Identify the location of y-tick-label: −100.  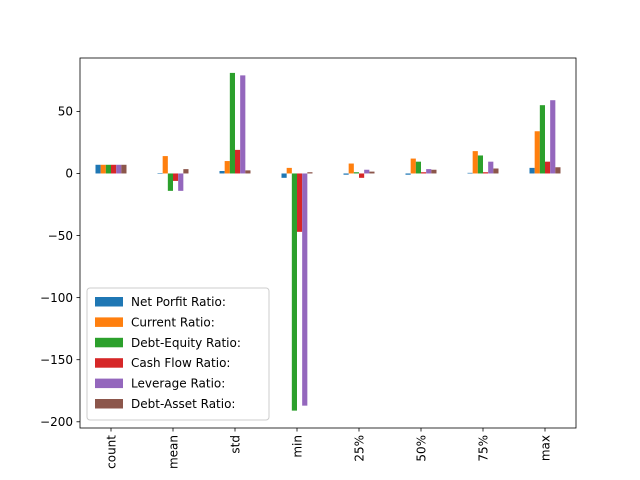
(56, 298).